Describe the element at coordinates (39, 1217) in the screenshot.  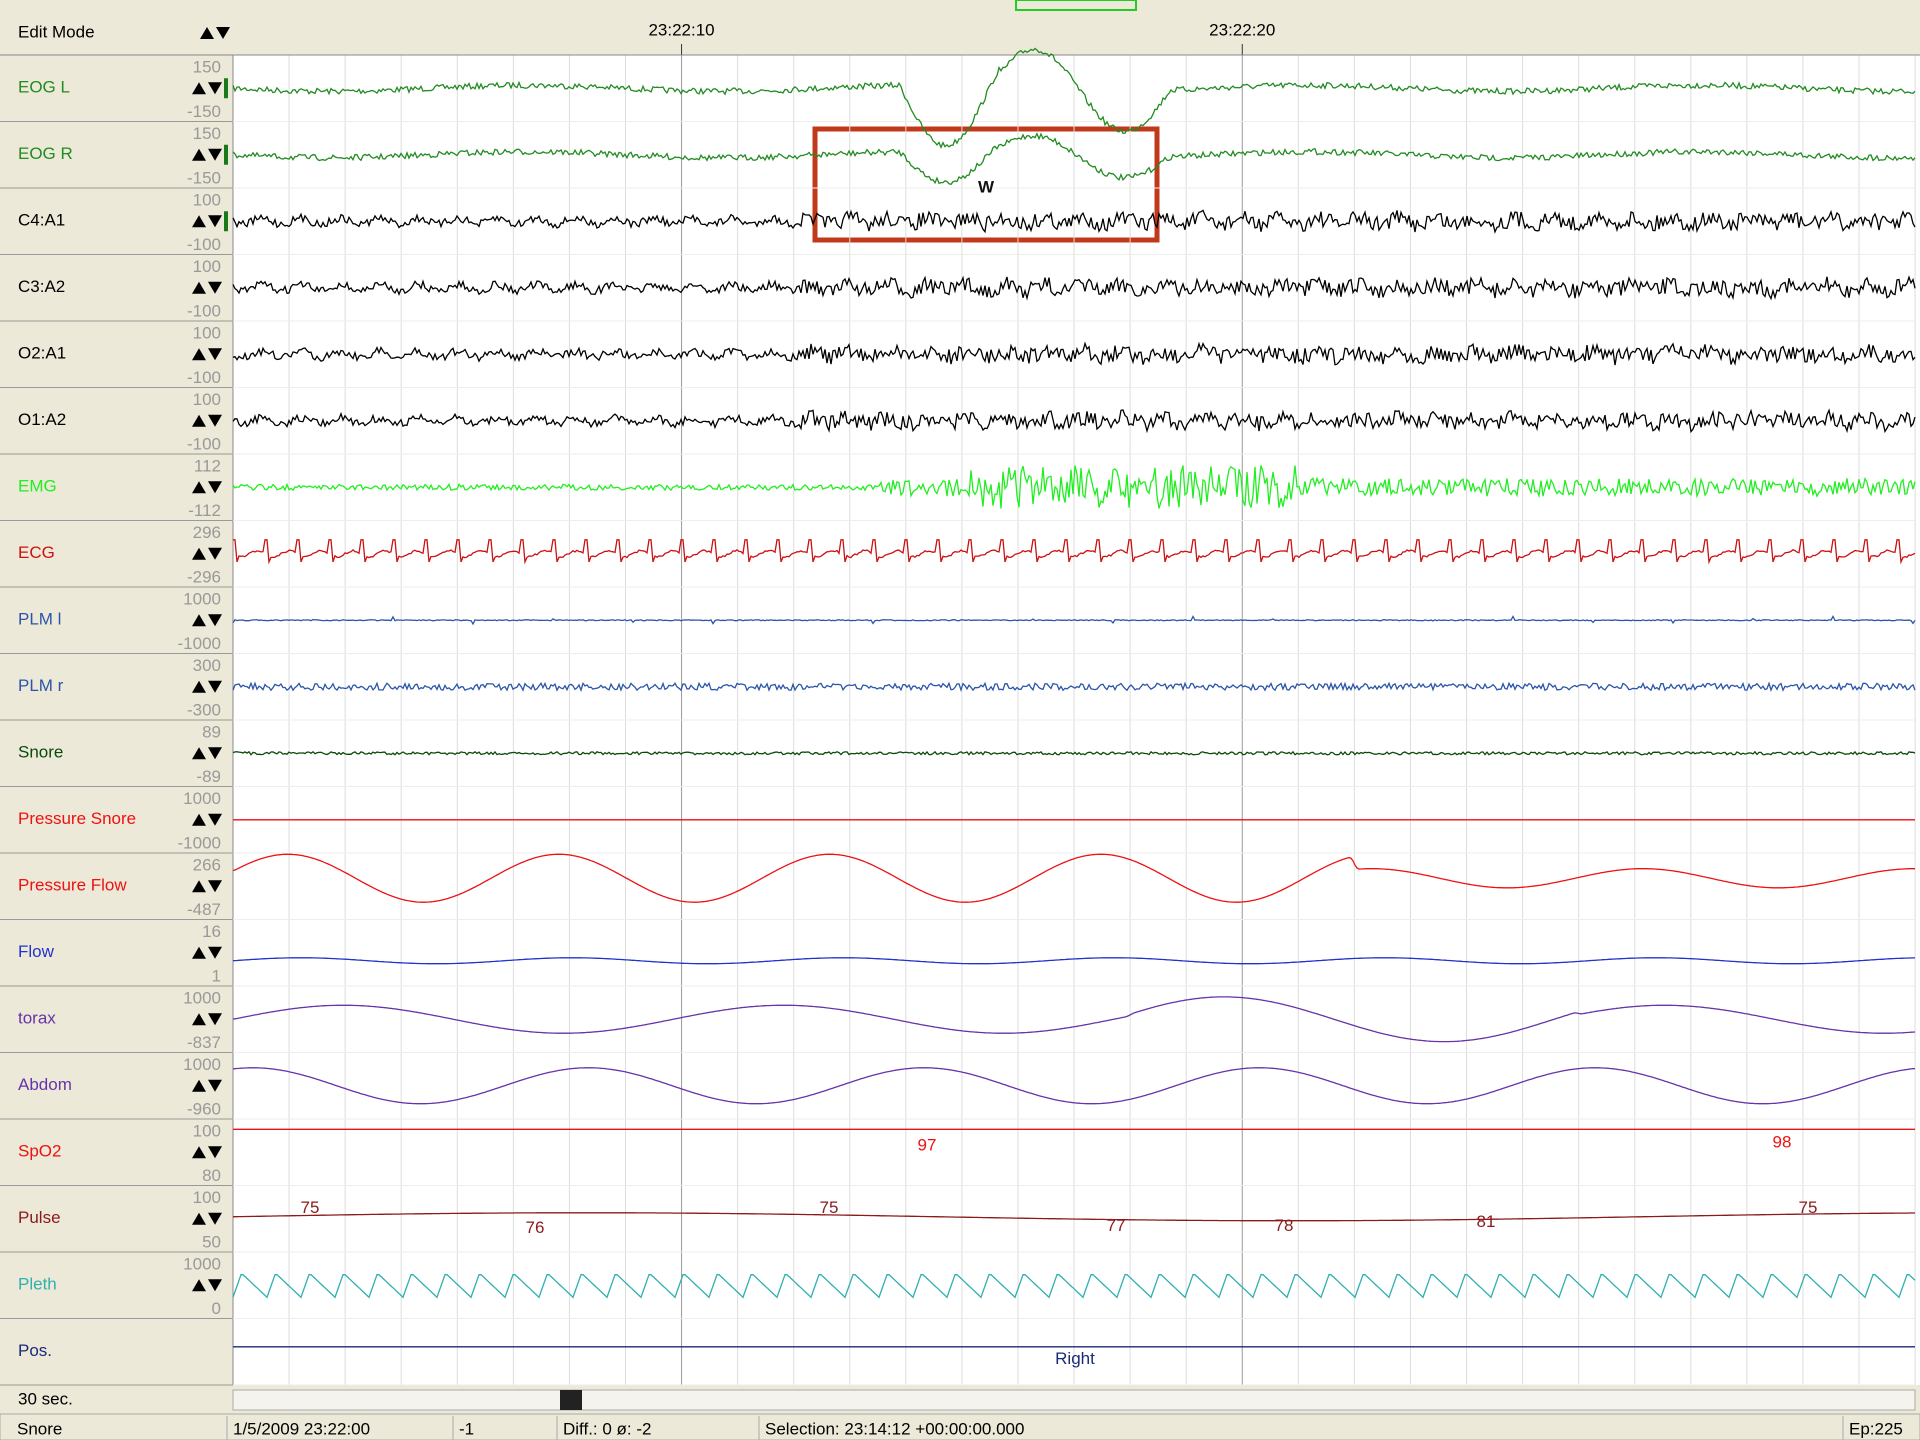
I see `channel-name: Pulse` at that location.